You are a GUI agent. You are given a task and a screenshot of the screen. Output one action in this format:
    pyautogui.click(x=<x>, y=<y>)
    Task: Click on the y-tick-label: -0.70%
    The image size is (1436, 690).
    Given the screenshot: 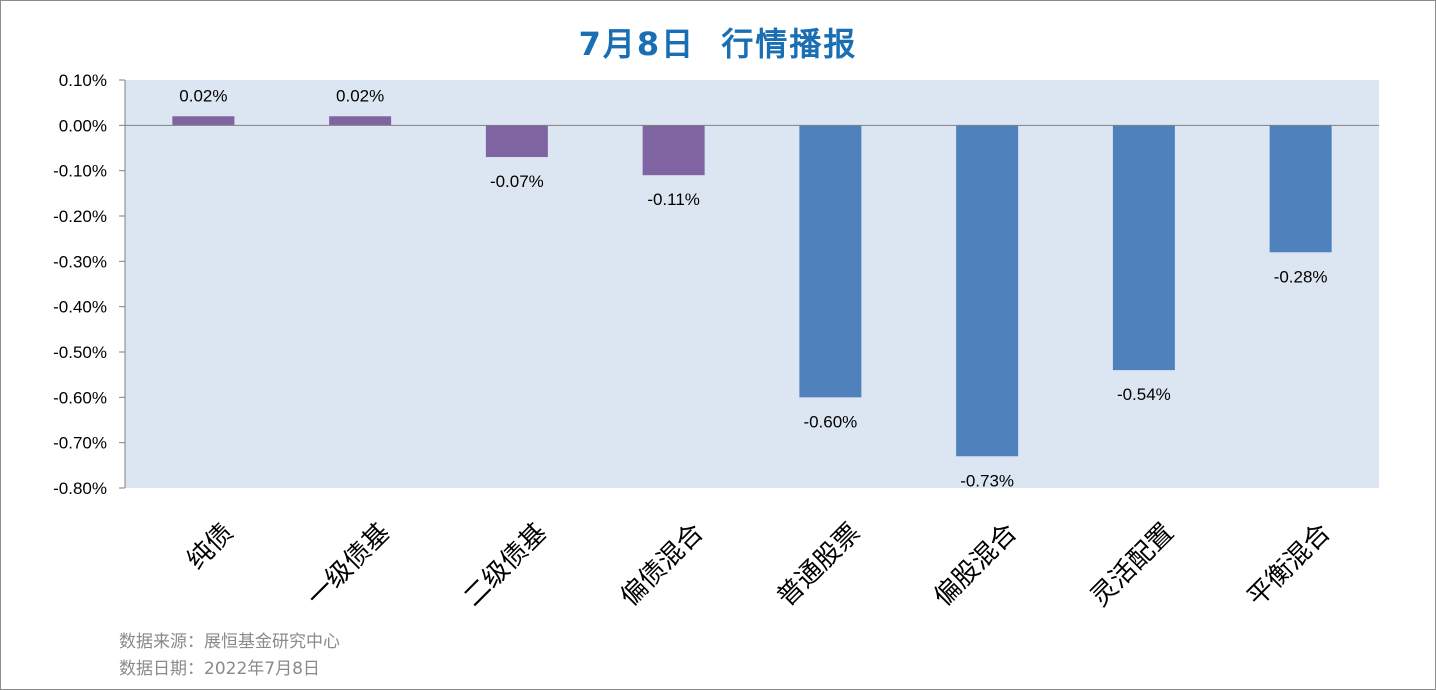 What is the action you would take?
    pyautogui.click(x=80, y=443)
    